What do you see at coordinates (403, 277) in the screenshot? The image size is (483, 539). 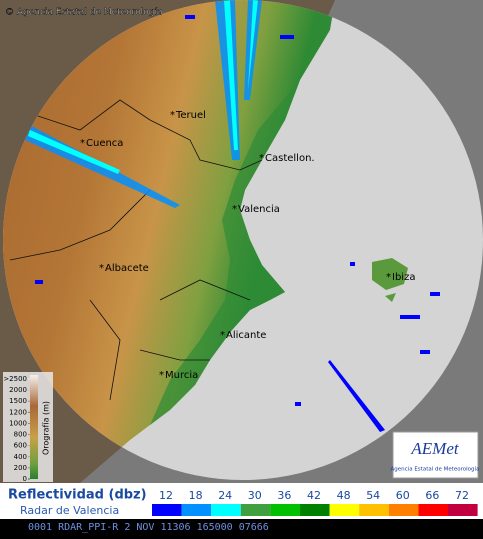 I see `place-label: Ibiza` at bounding box center [403, 277].